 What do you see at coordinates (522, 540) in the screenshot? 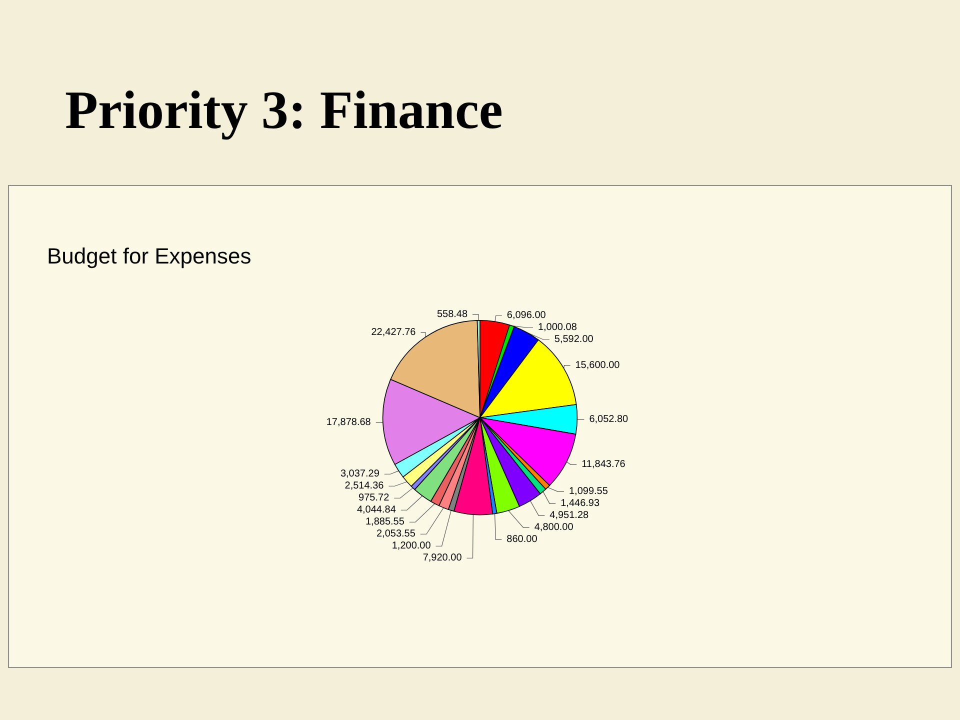
I see `data-label: 860.00` at bounding box center [522, 540].